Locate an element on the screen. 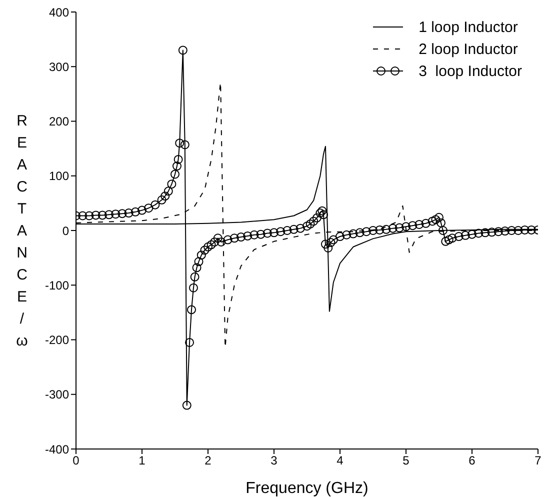 This screenshot has width=546, height=497. legend-label: 3 loop Inductor is located at coordinates (470, 71).